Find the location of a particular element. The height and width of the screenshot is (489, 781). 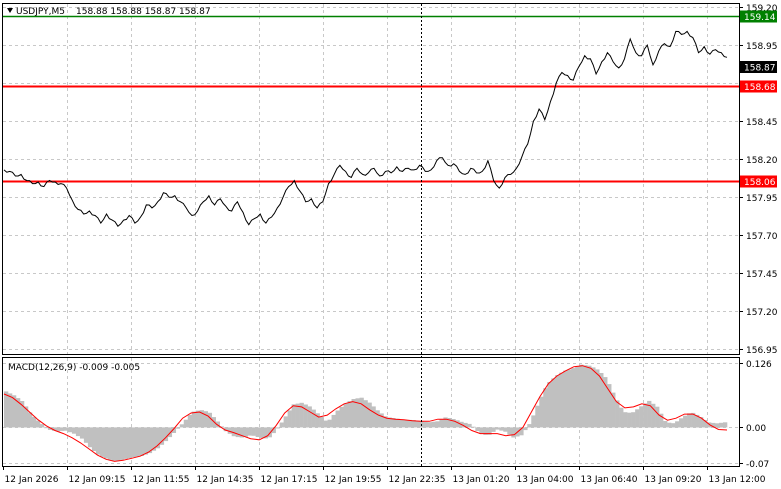

macd-tick-label: 0.00 is located at coordinates (756, 429).